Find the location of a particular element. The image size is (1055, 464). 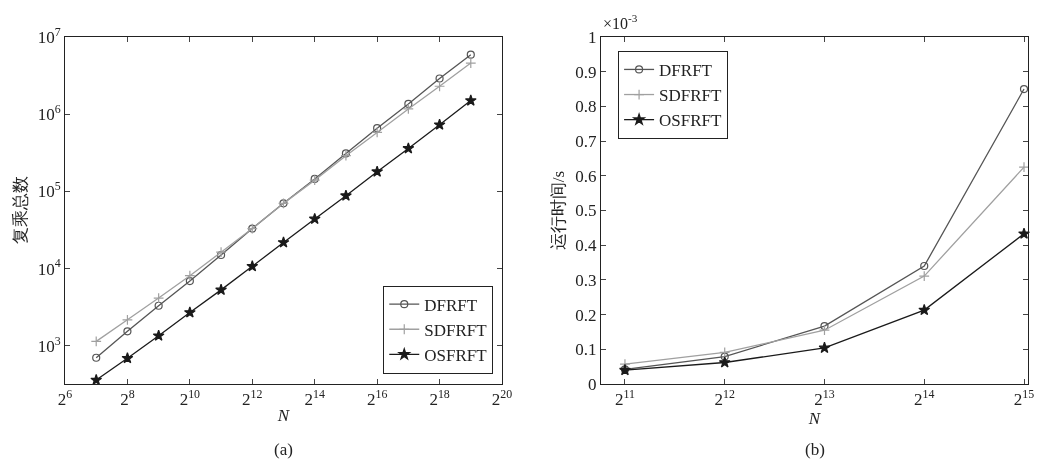

y-tick-label: 10$^{7}$ is located at coordinates (49, 35).